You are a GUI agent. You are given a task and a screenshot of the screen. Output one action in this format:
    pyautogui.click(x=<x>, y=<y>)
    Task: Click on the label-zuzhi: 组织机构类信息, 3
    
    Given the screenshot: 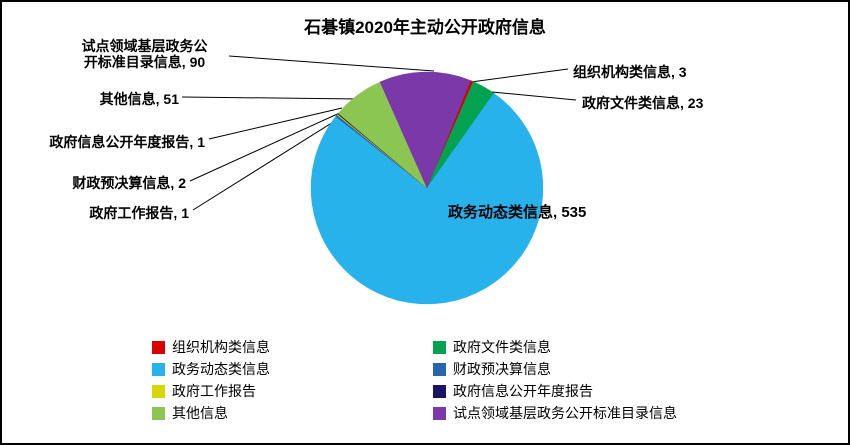 What is the action you would take?
    pyautogui.click(x=630, y=72)
    